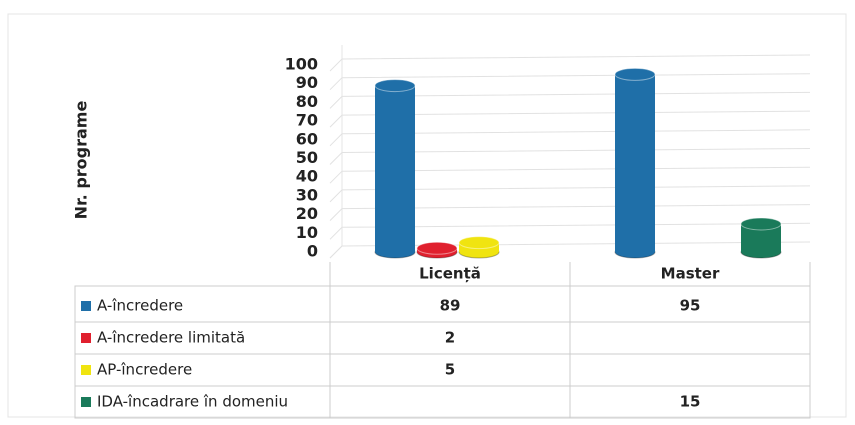  Describe the element at coordinates (307, 232) in the screenshot. I see `y-tick-label: 10` at that location.